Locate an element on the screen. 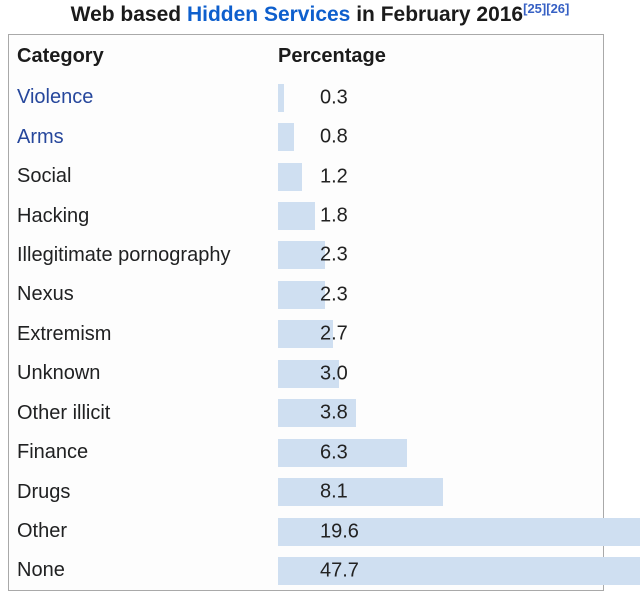 The height and width of the screenshot is (602, 640). category-cell: Finance is located at coordinates (143, 452).